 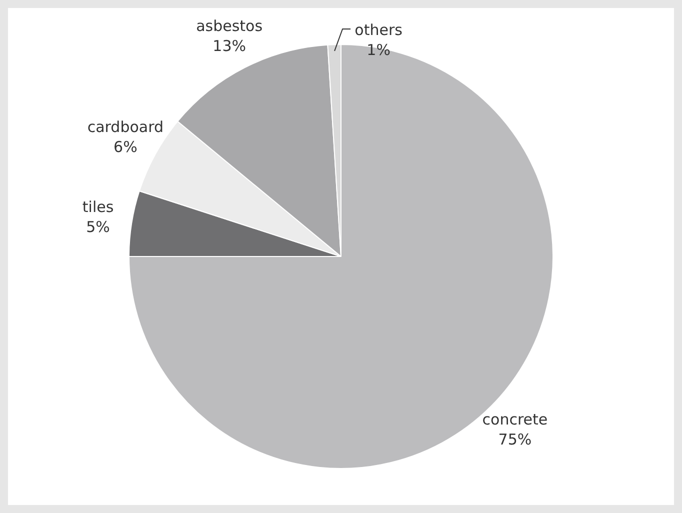 What do you see at coordinates (98, 227) in the screenshot?
I see `data-label: 5%` at bounding box center [98, 227].